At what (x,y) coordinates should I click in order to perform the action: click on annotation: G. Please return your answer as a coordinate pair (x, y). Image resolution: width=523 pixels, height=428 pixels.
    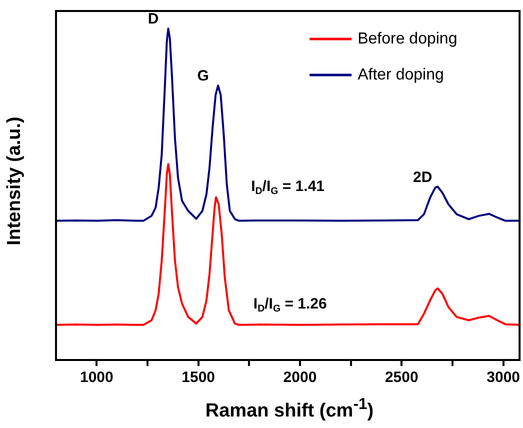
    Looking at the image, I should click on (203, 76).